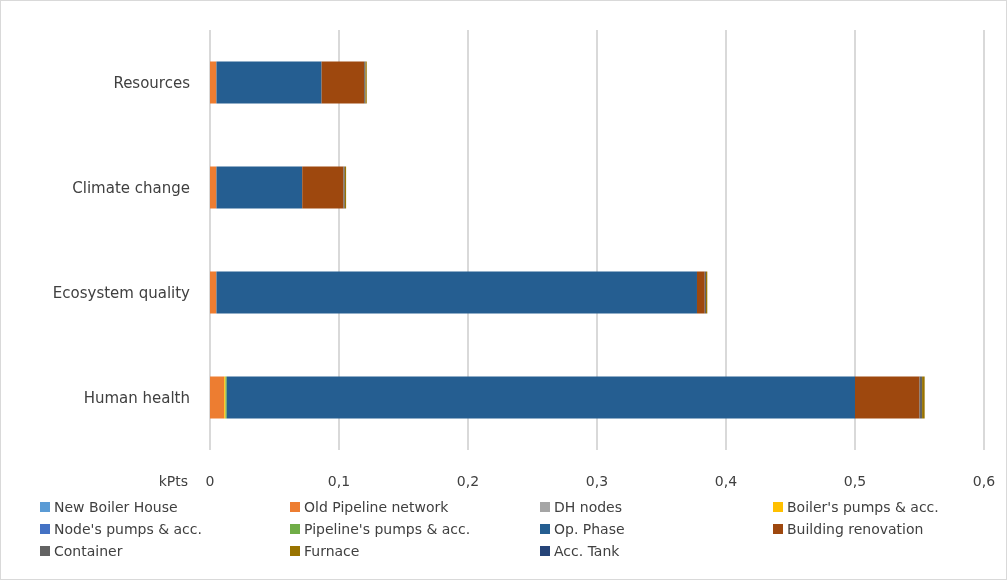 Image resolution: width=1007 pixels, height=580 pixels. Describe the element at coordinates (173, 481) in the screenshot. I see `x-axis-title: kPts` at that location.